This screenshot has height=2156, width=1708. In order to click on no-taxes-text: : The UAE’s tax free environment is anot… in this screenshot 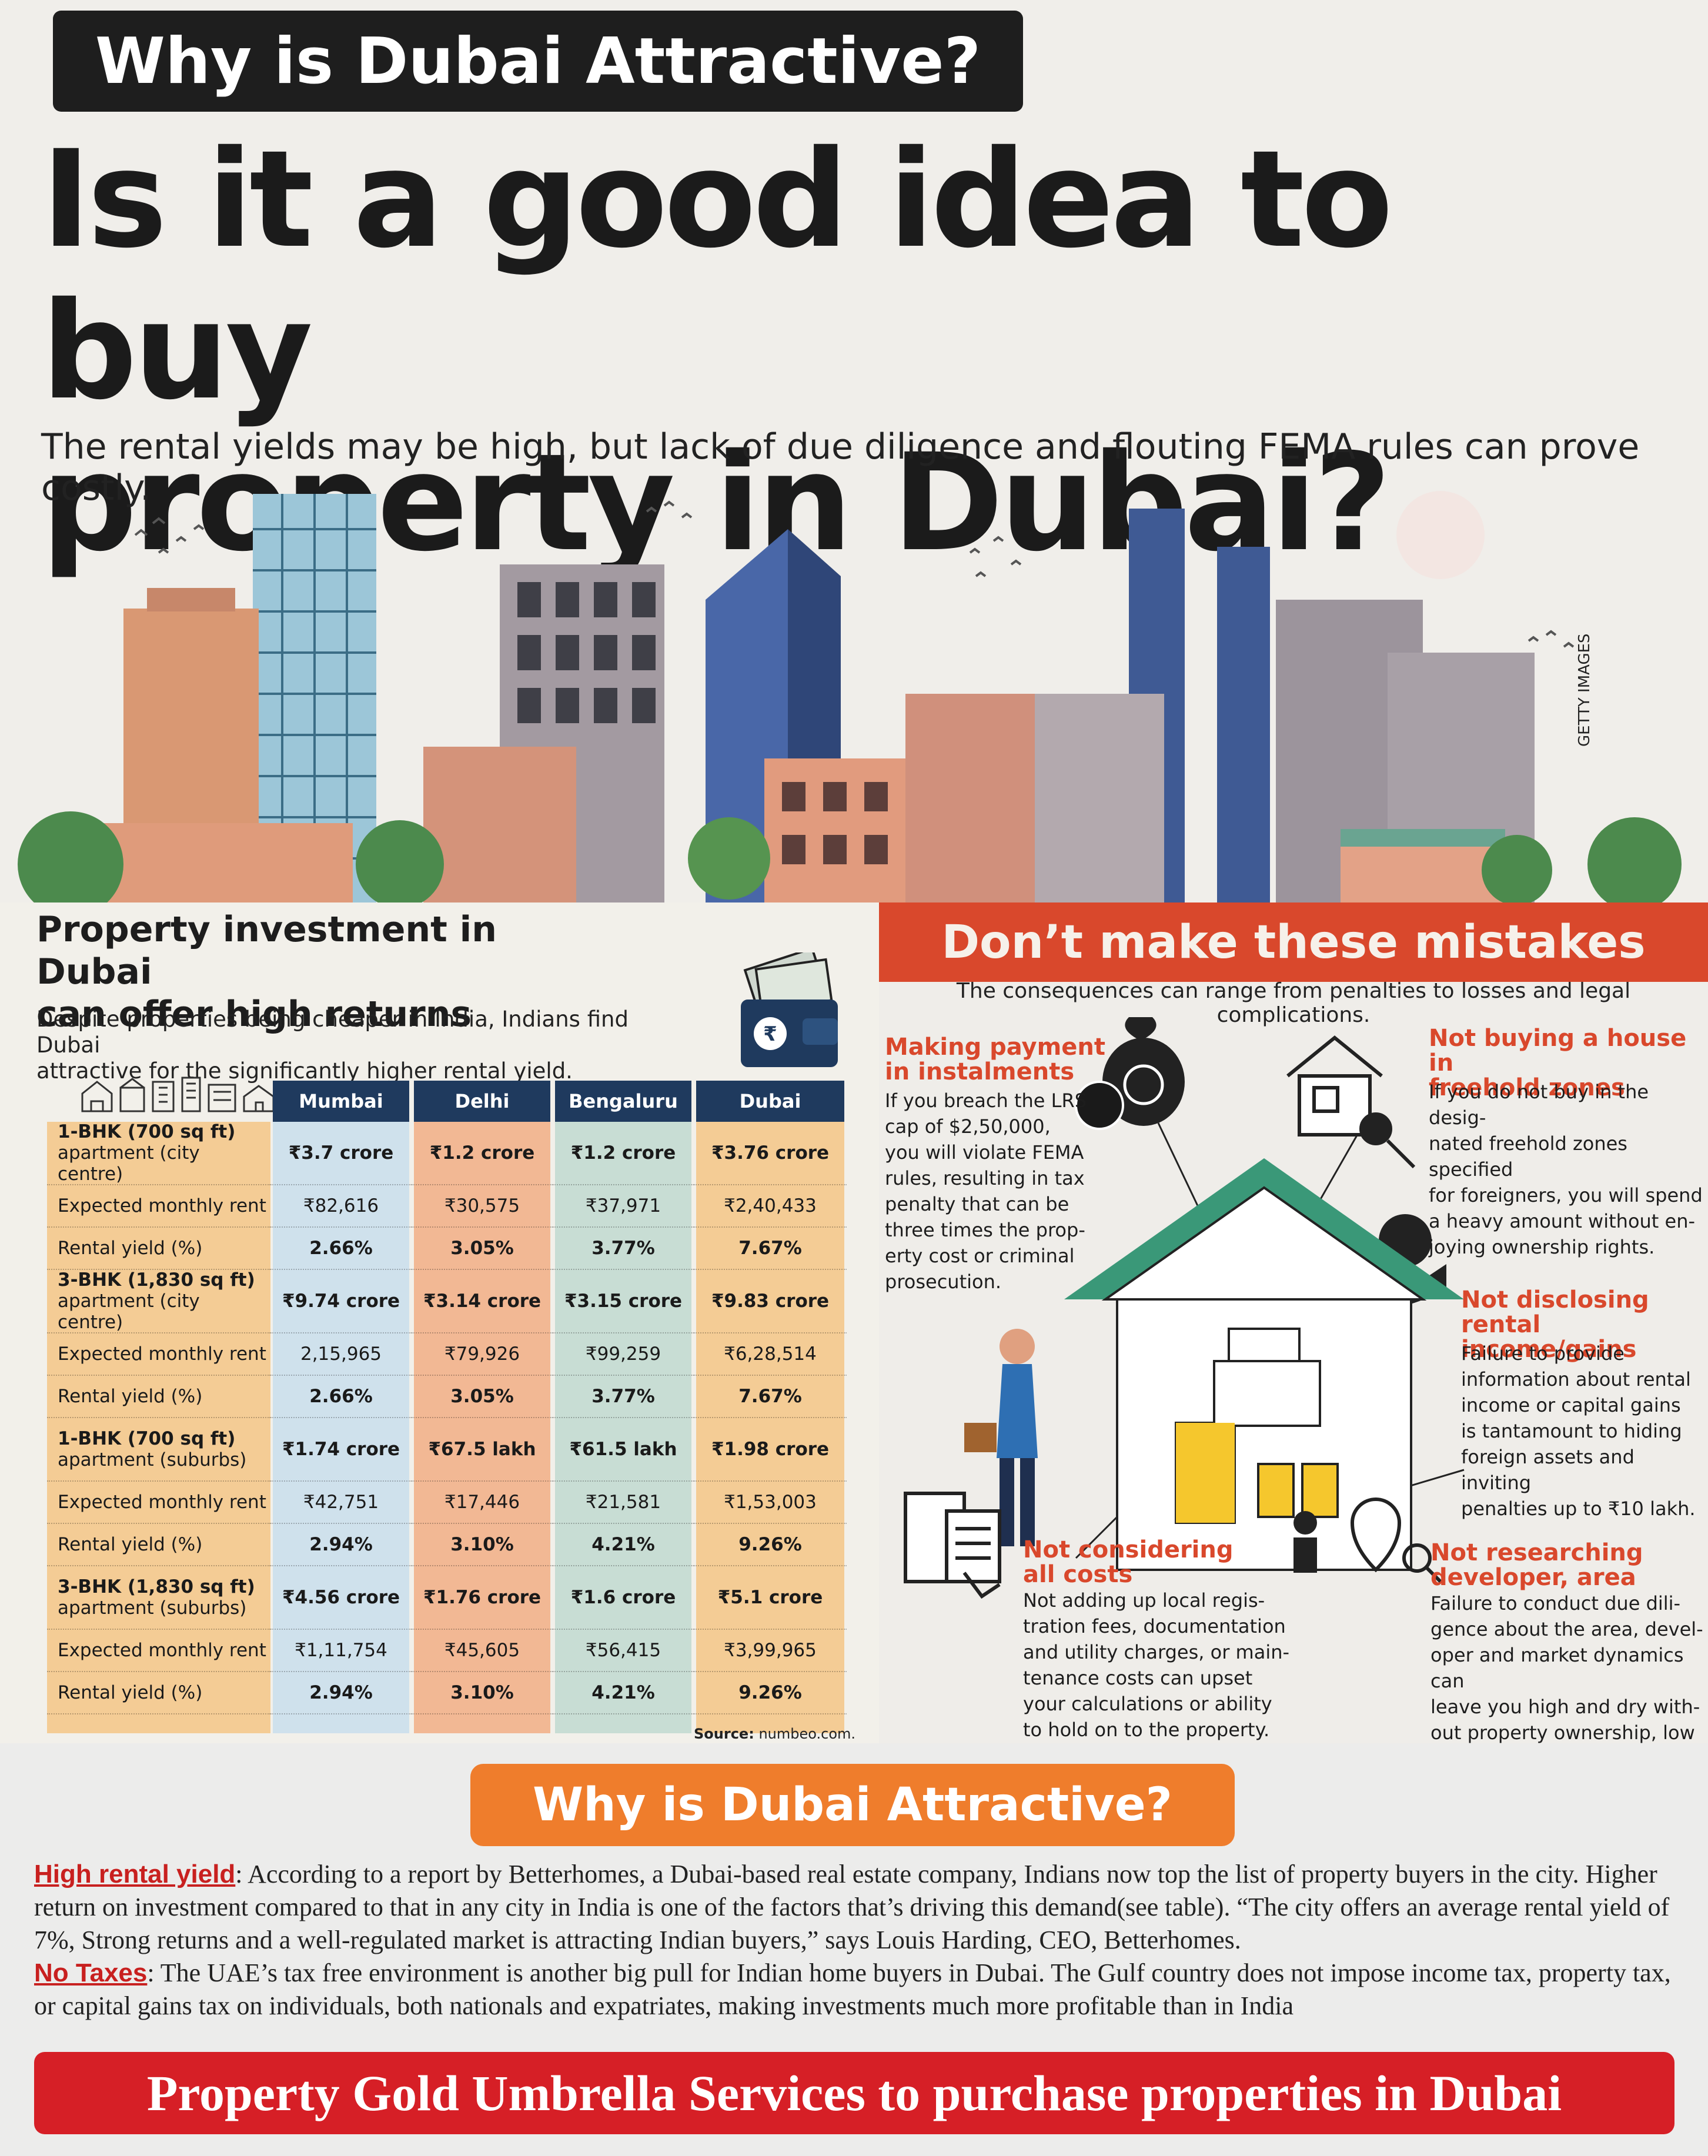, I will do `click(853, 1989)`.